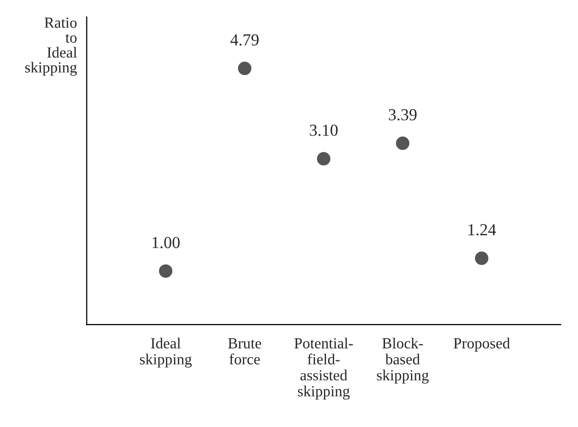 Image resolution: width=578 pixels, height=427 pixels. What do you see at coordinates (323, 369) in the screenshot?
I see `x-tick-label: Potential- field- assisted skipping` at bounding box center [323, 369].